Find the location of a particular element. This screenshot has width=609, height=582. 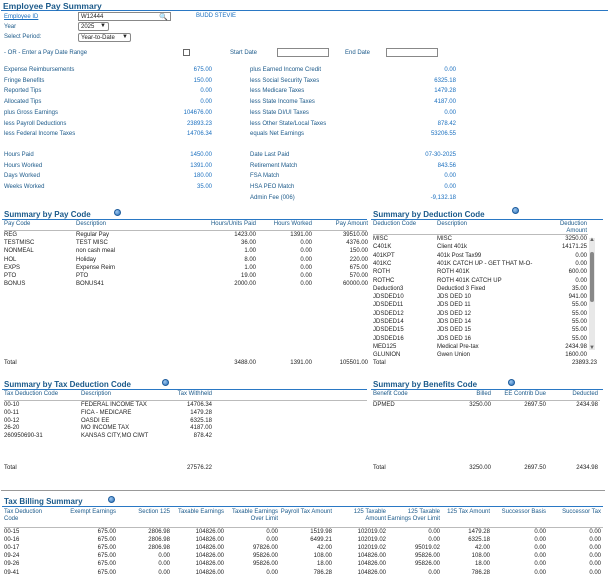

summary-label: less State DI/UI Taxes is located at coordinates (279, 112).